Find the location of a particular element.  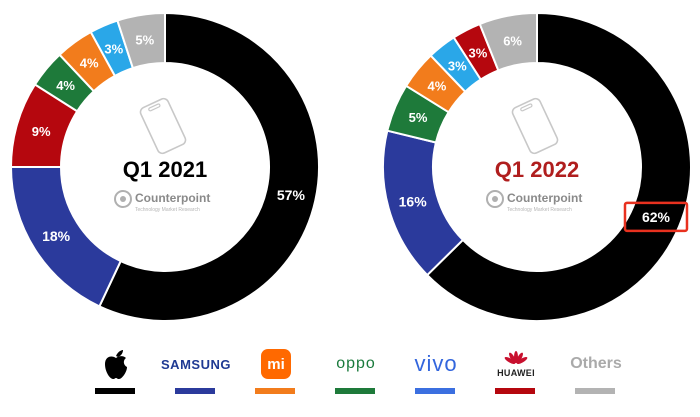

legend-swatch-oppo is located at coordinates (355, 391).